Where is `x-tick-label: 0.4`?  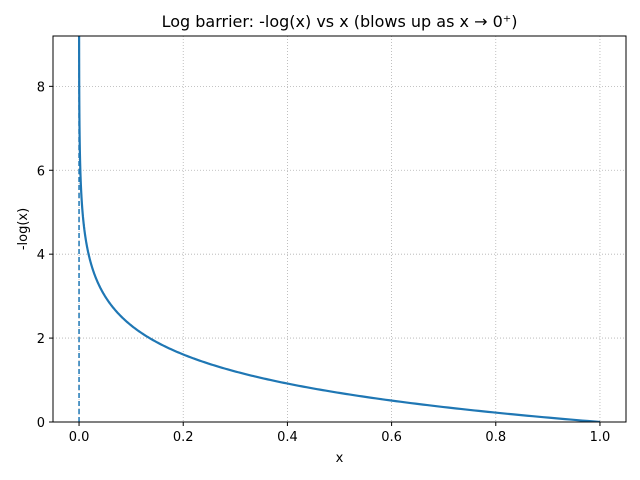 x-tick-label: 0.4 is located at coordinates (287, 437).